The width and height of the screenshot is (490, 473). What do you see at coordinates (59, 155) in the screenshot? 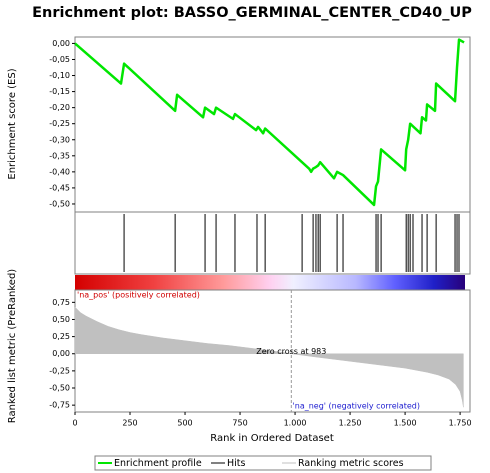
I see `y-tick-label: -0,35` at bounding box center [59, 155].